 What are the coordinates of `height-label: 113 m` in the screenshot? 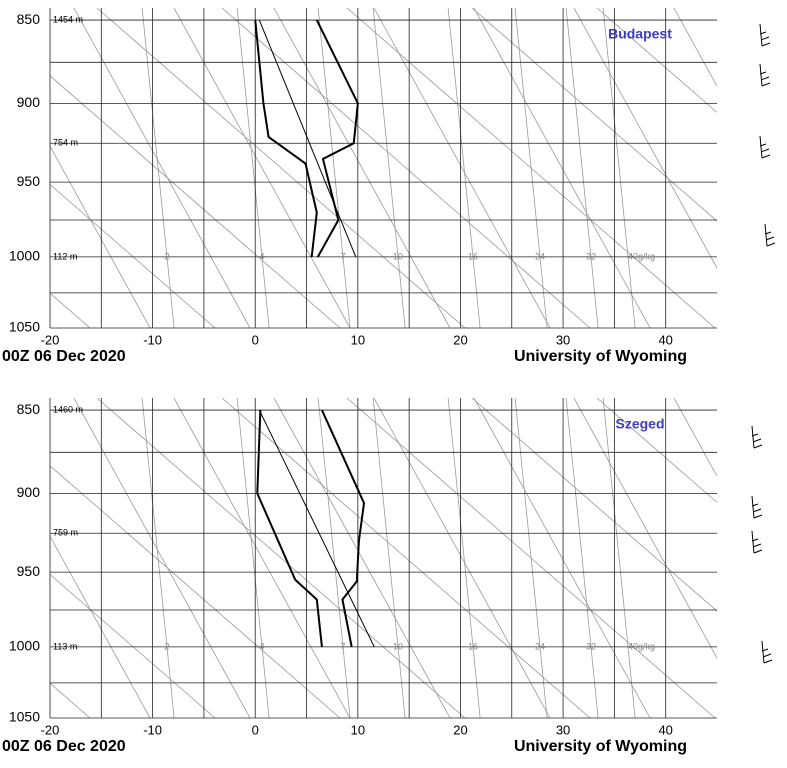 It's located at (65, 646).